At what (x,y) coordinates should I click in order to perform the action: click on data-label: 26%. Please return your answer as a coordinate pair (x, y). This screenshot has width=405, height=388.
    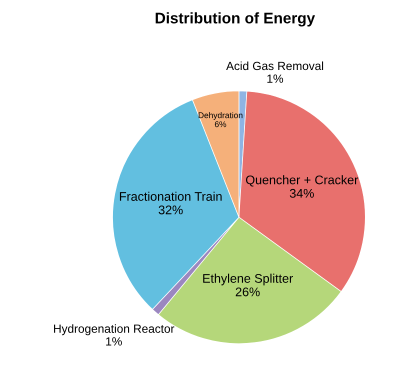
    Looking at the image, I should click on (248, 291).